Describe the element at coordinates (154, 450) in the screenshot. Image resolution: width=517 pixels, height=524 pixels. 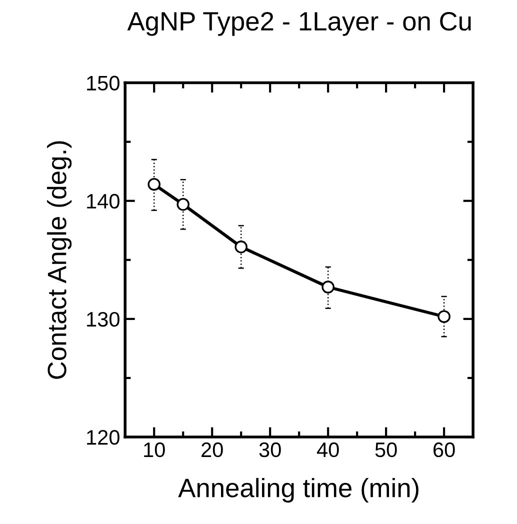
I see `x-tick-label: 10` at that location.